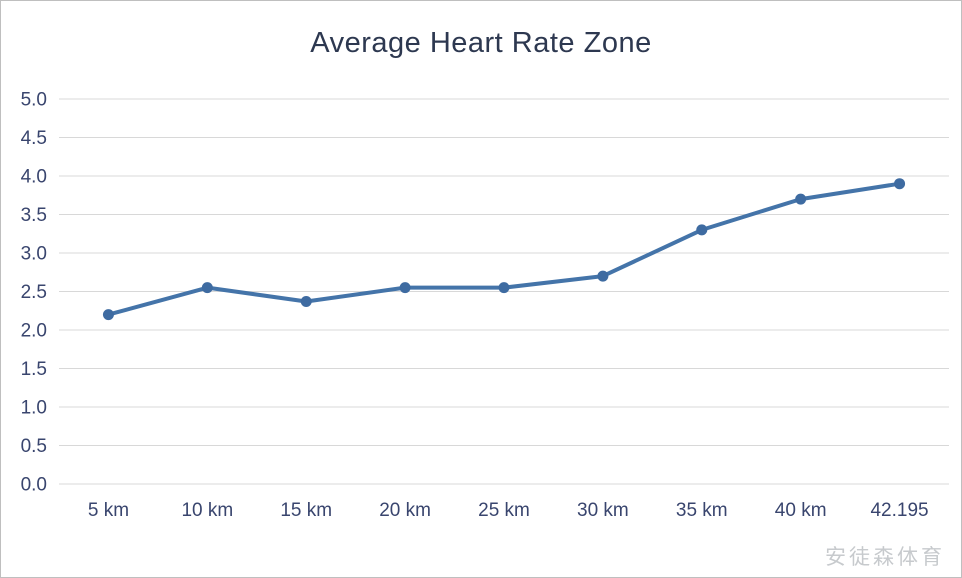  I want to click on x-tick-label: 42.195, so click(899, 510).